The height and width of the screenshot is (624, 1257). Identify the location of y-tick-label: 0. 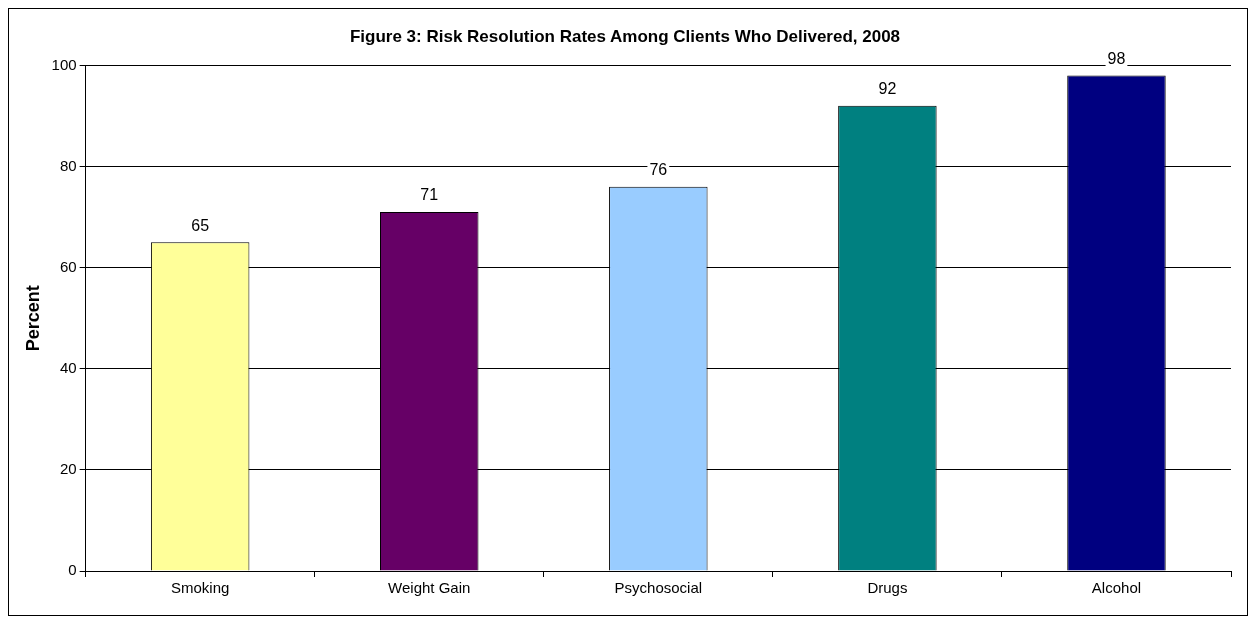
(72, 570).